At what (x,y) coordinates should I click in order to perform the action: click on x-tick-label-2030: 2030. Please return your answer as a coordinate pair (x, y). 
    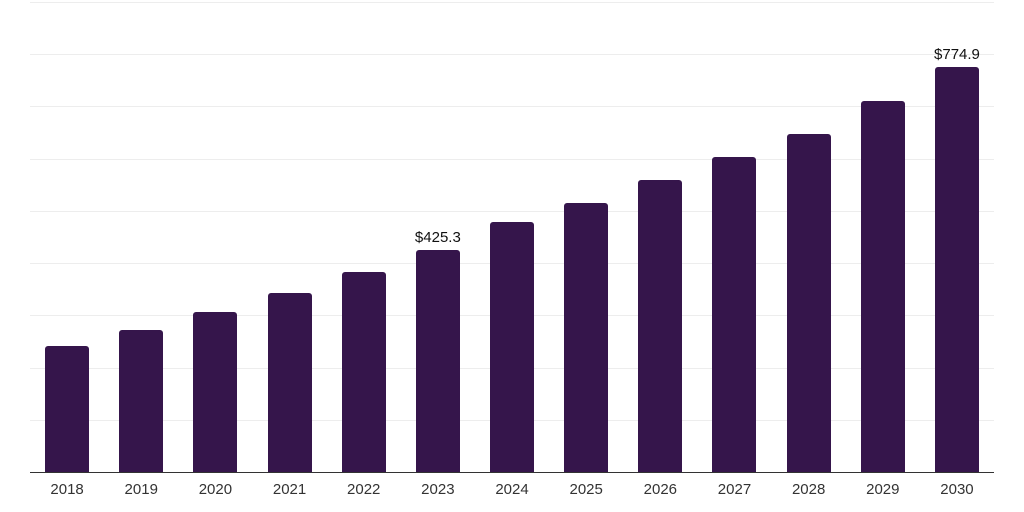
    Looking at the image, I should click on (957, 489).